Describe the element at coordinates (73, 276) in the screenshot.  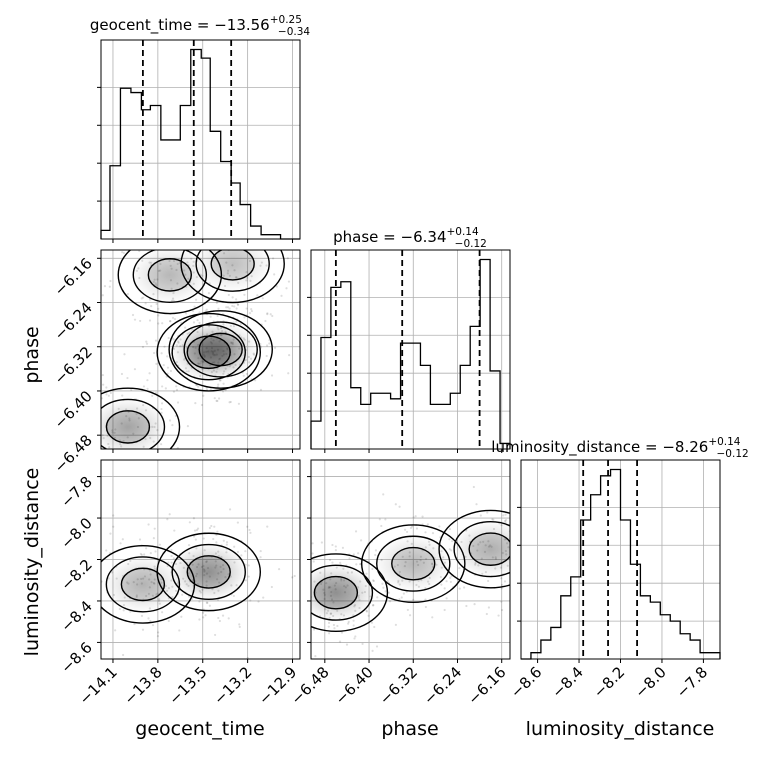
I see `y-tick-label: −6.16` at that location.